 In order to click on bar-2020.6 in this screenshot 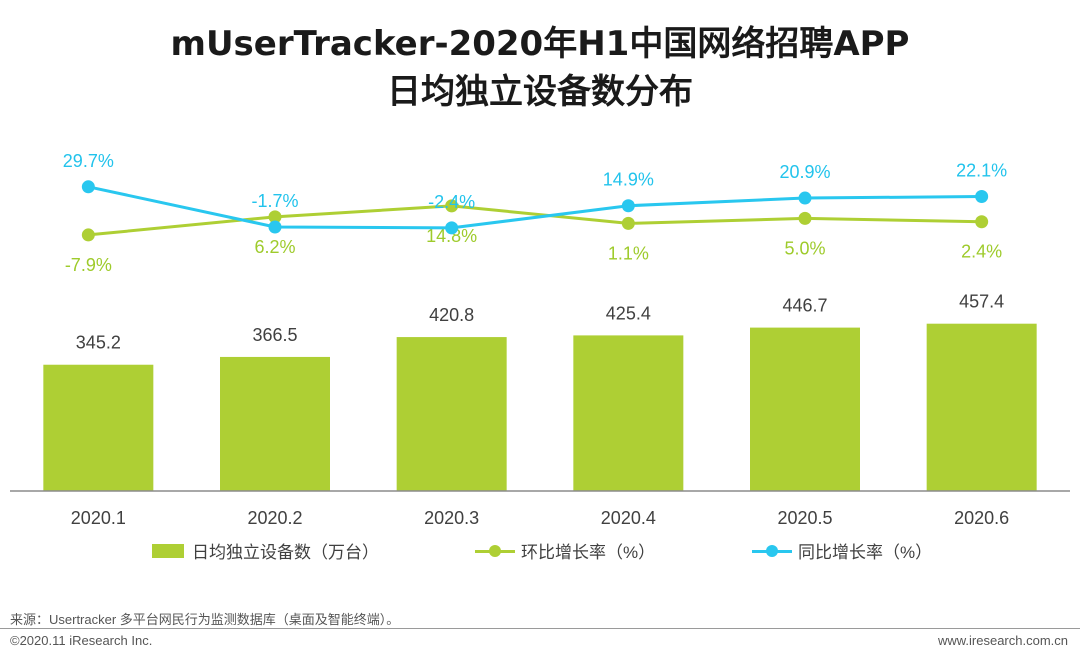, I will do `click(981, 407)`.